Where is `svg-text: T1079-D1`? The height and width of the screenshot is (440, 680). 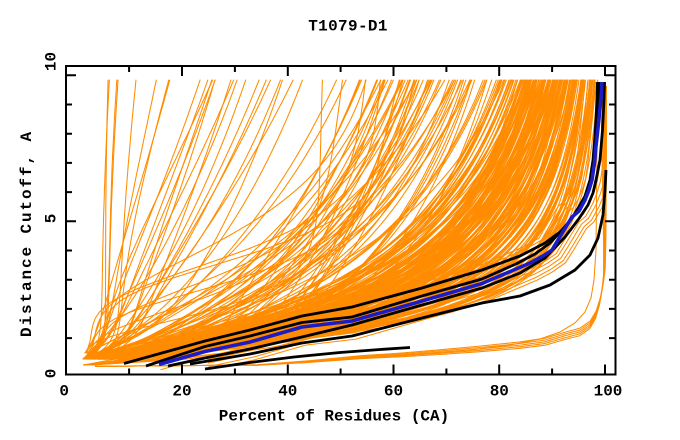
svg-text: T1079-D1 is located at coordinates (348, 27).